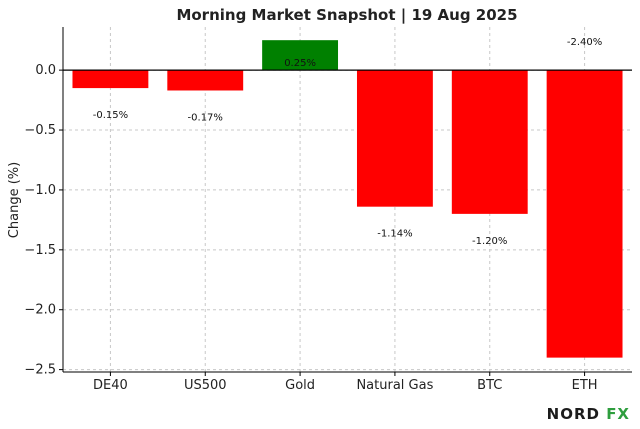  What do you see at coordinates (40, 250) in the screenshot?
I see `y-tick-label: −1.5` at bounding box center [40, 250].